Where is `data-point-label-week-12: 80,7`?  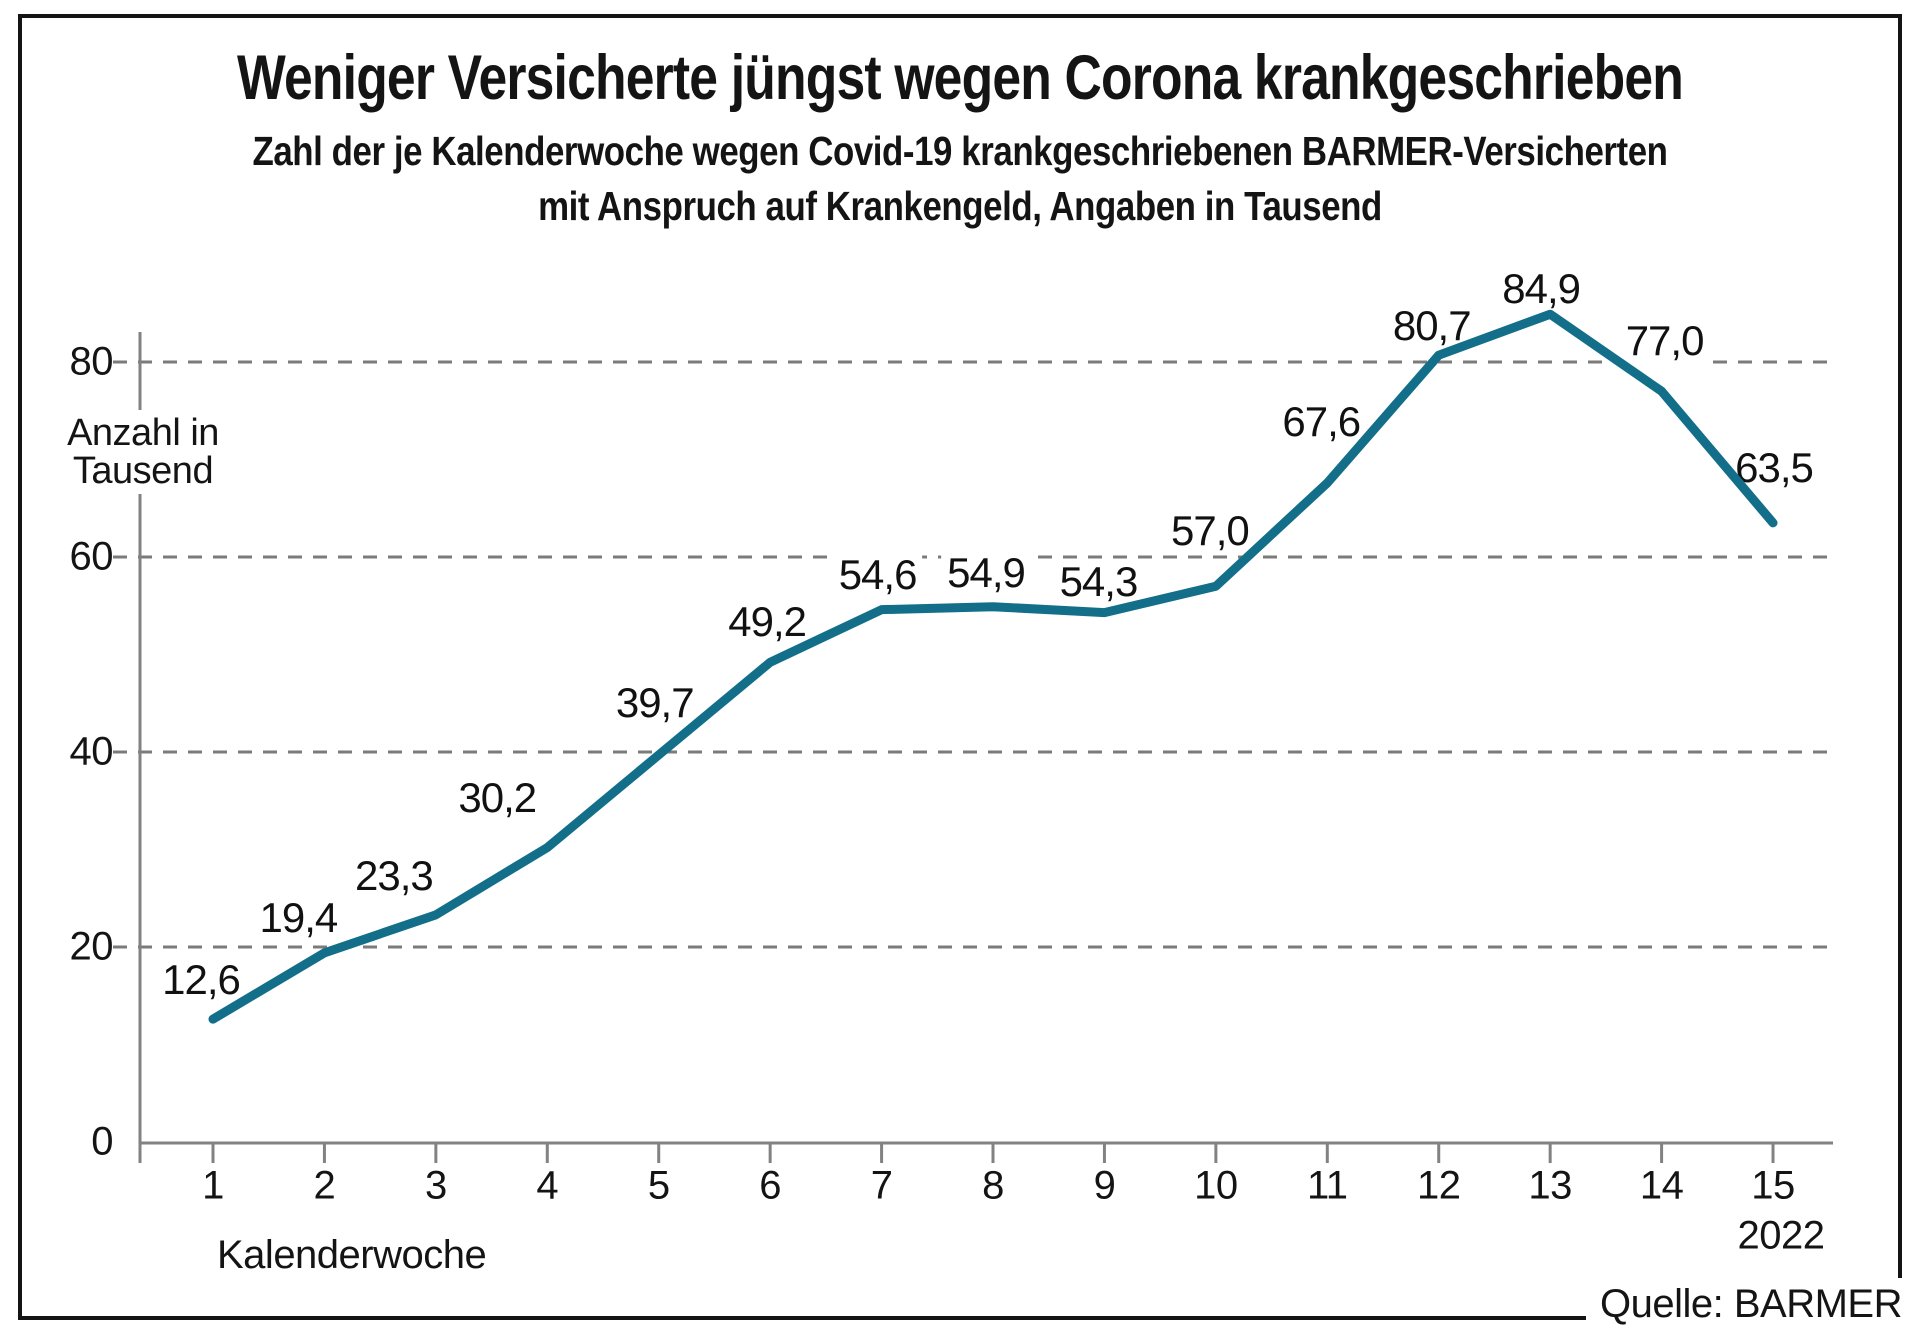
data-point-label-week-12: 80,7 is located at coordinates (1431, 326).